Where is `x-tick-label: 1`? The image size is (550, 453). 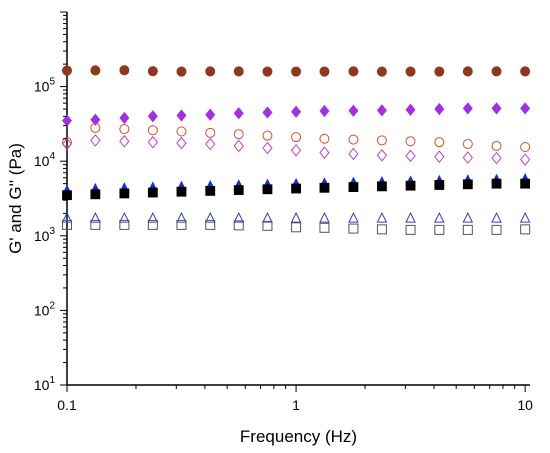 x-tick-label: 1 is located at coordinates (296, 405).